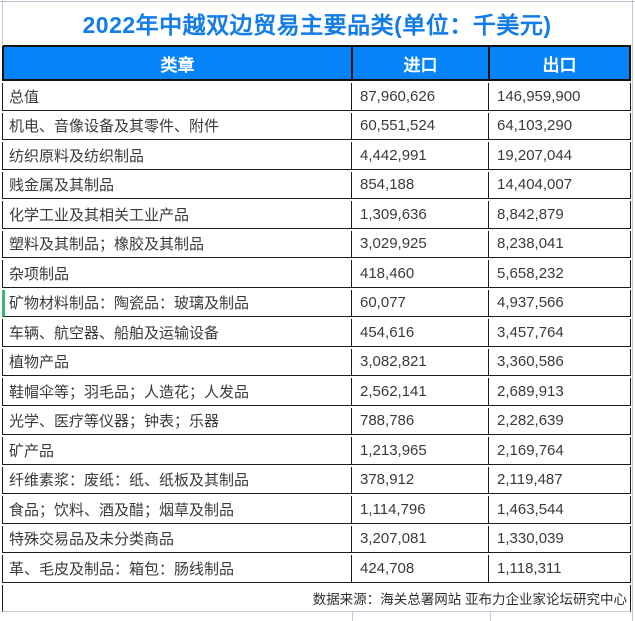 The image size is (635, 621). What do you see at coordinates (177, 333) in the screenshot?
I see `category-cell: 车辆、航空器、船舶及运输设备` at bounding box center [177, 333].